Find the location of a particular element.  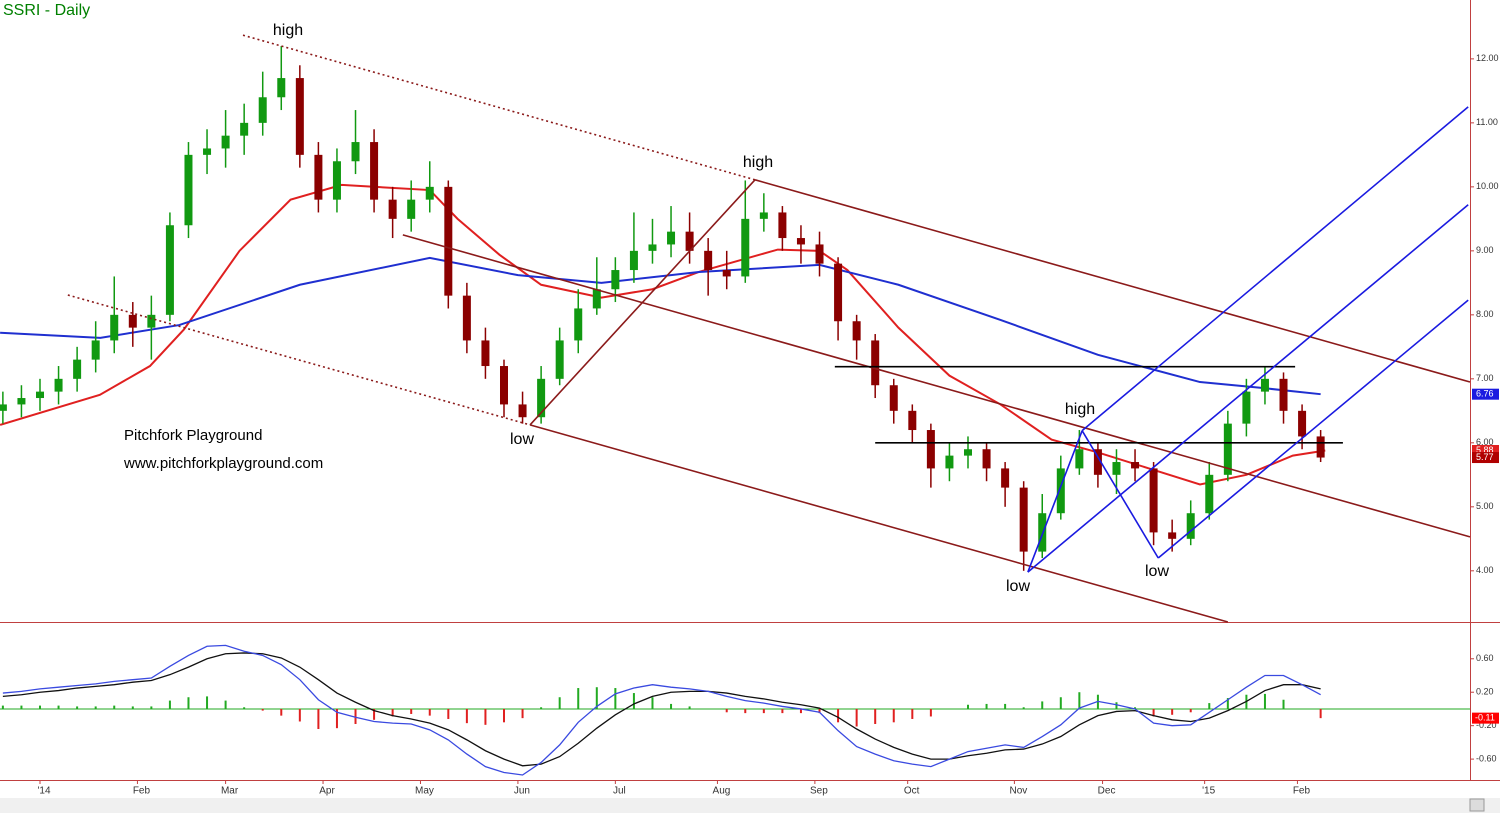

x-tick-label: Nov is located at coordinates (1018, 791).